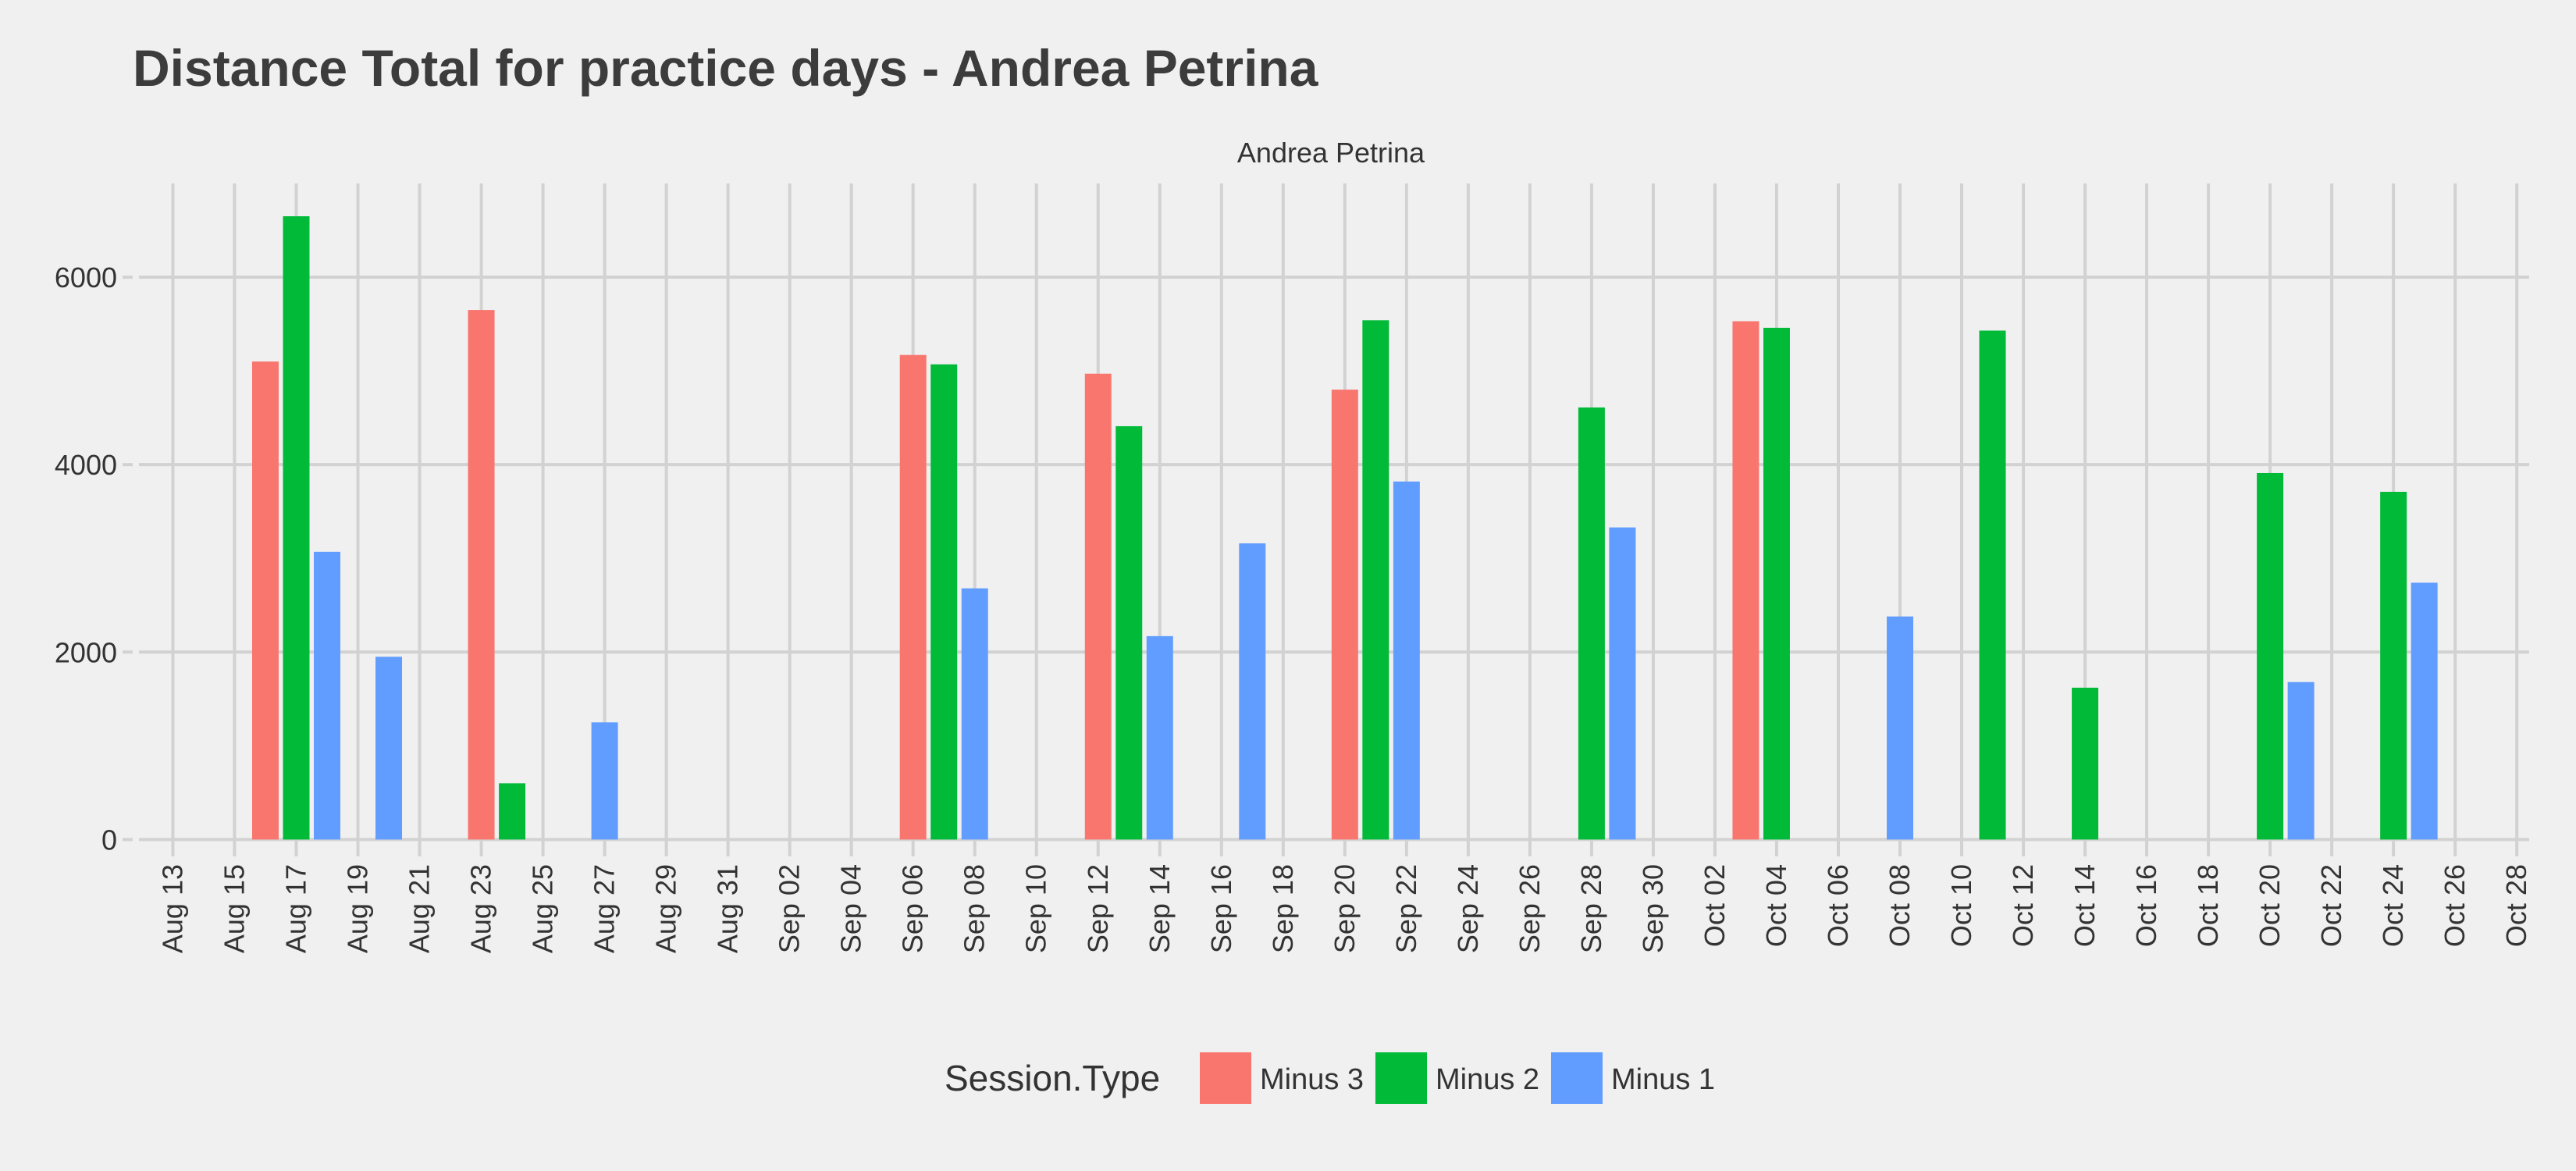  Describe the element at coordinates (1653, 908) in the screenshot. I see `x-tick-label: Sep 30` at that location.